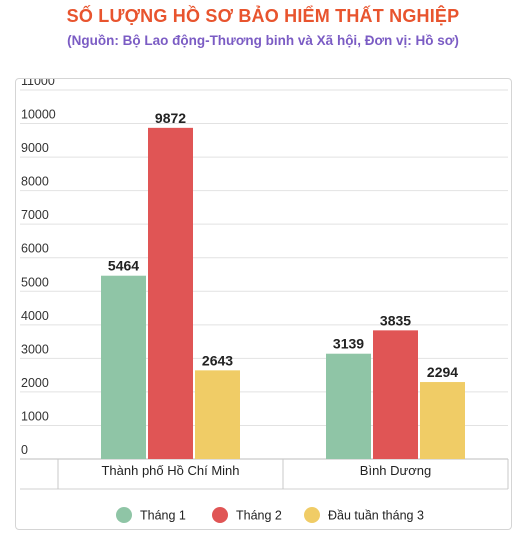  What do you see at coordinates (35, 316) in the screenshot?
I see `y-tick-label: 4000` at bounding box center [35, 316].